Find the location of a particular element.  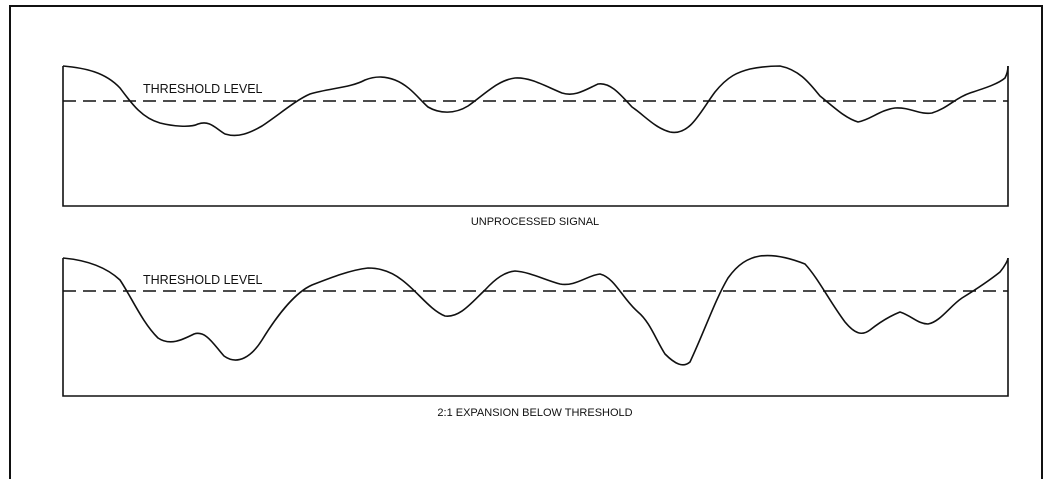

panel-caption: UNPROCESSED SIGNAL is located at coordinates (535, 222).